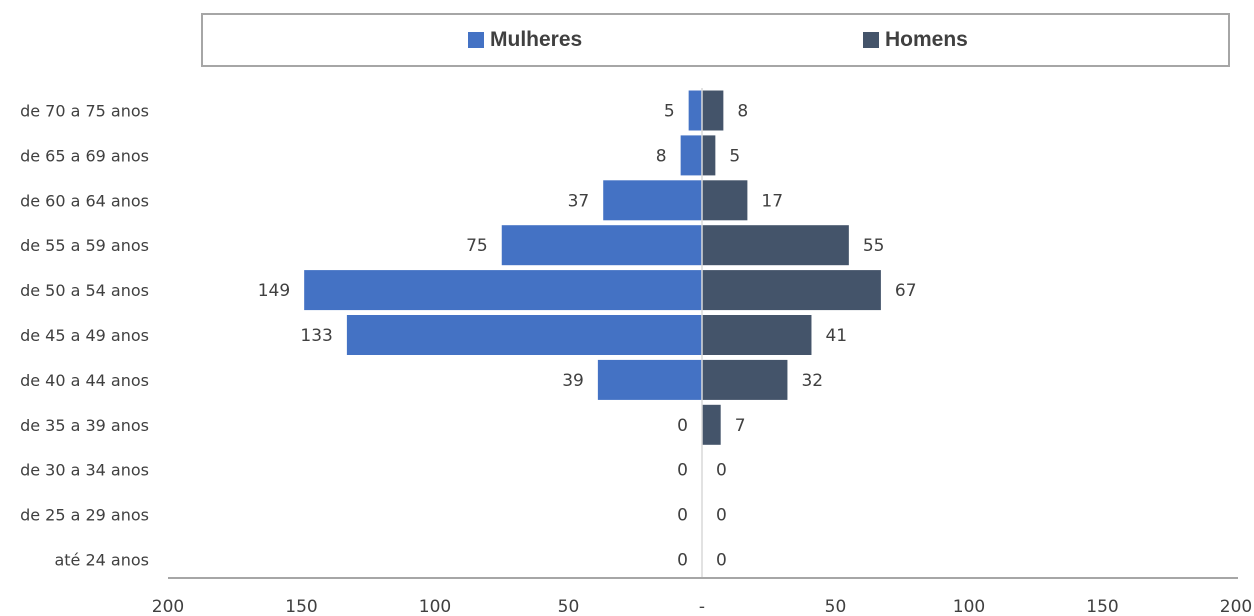  Describe the element at coordinates (84, 200) in the screenshot. I see `category-label: de 60 a 64 anos` at that location.